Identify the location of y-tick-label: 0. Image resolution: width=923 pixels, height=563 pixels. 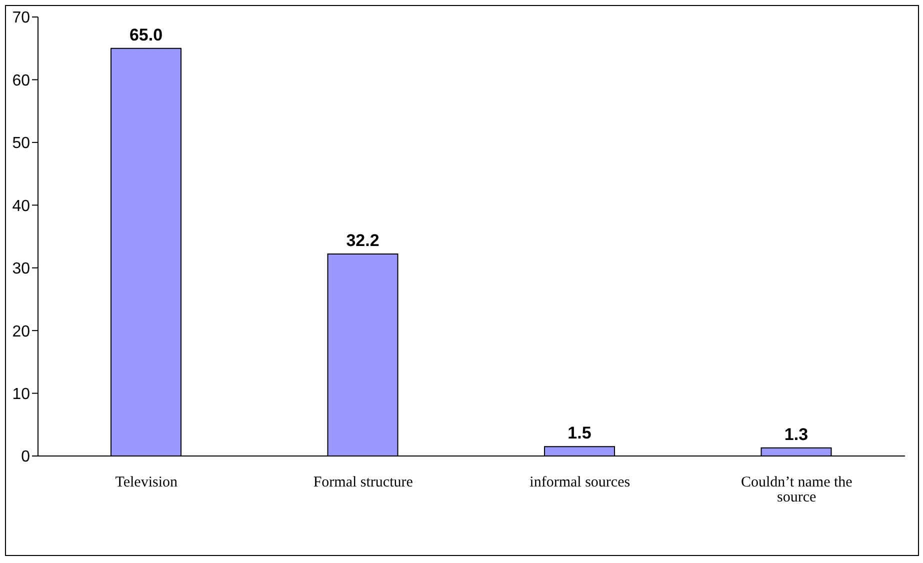
(25, 457).